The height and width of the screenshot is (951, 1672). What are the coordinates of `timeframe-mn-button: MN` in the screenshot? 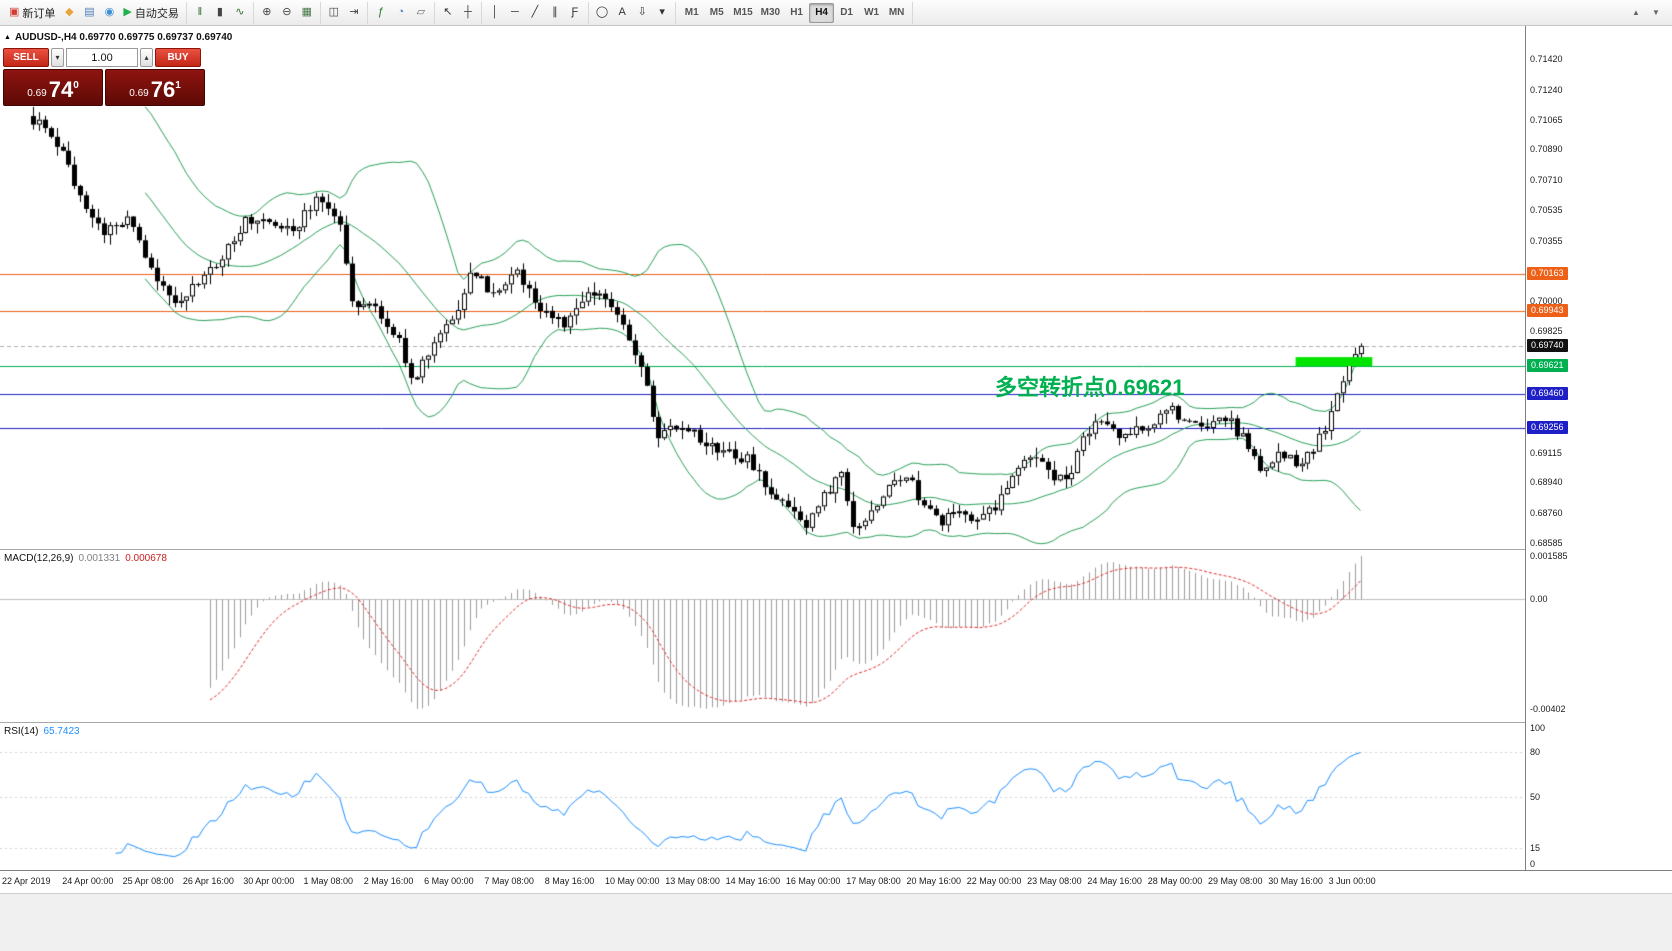 It's located at (896, 12).